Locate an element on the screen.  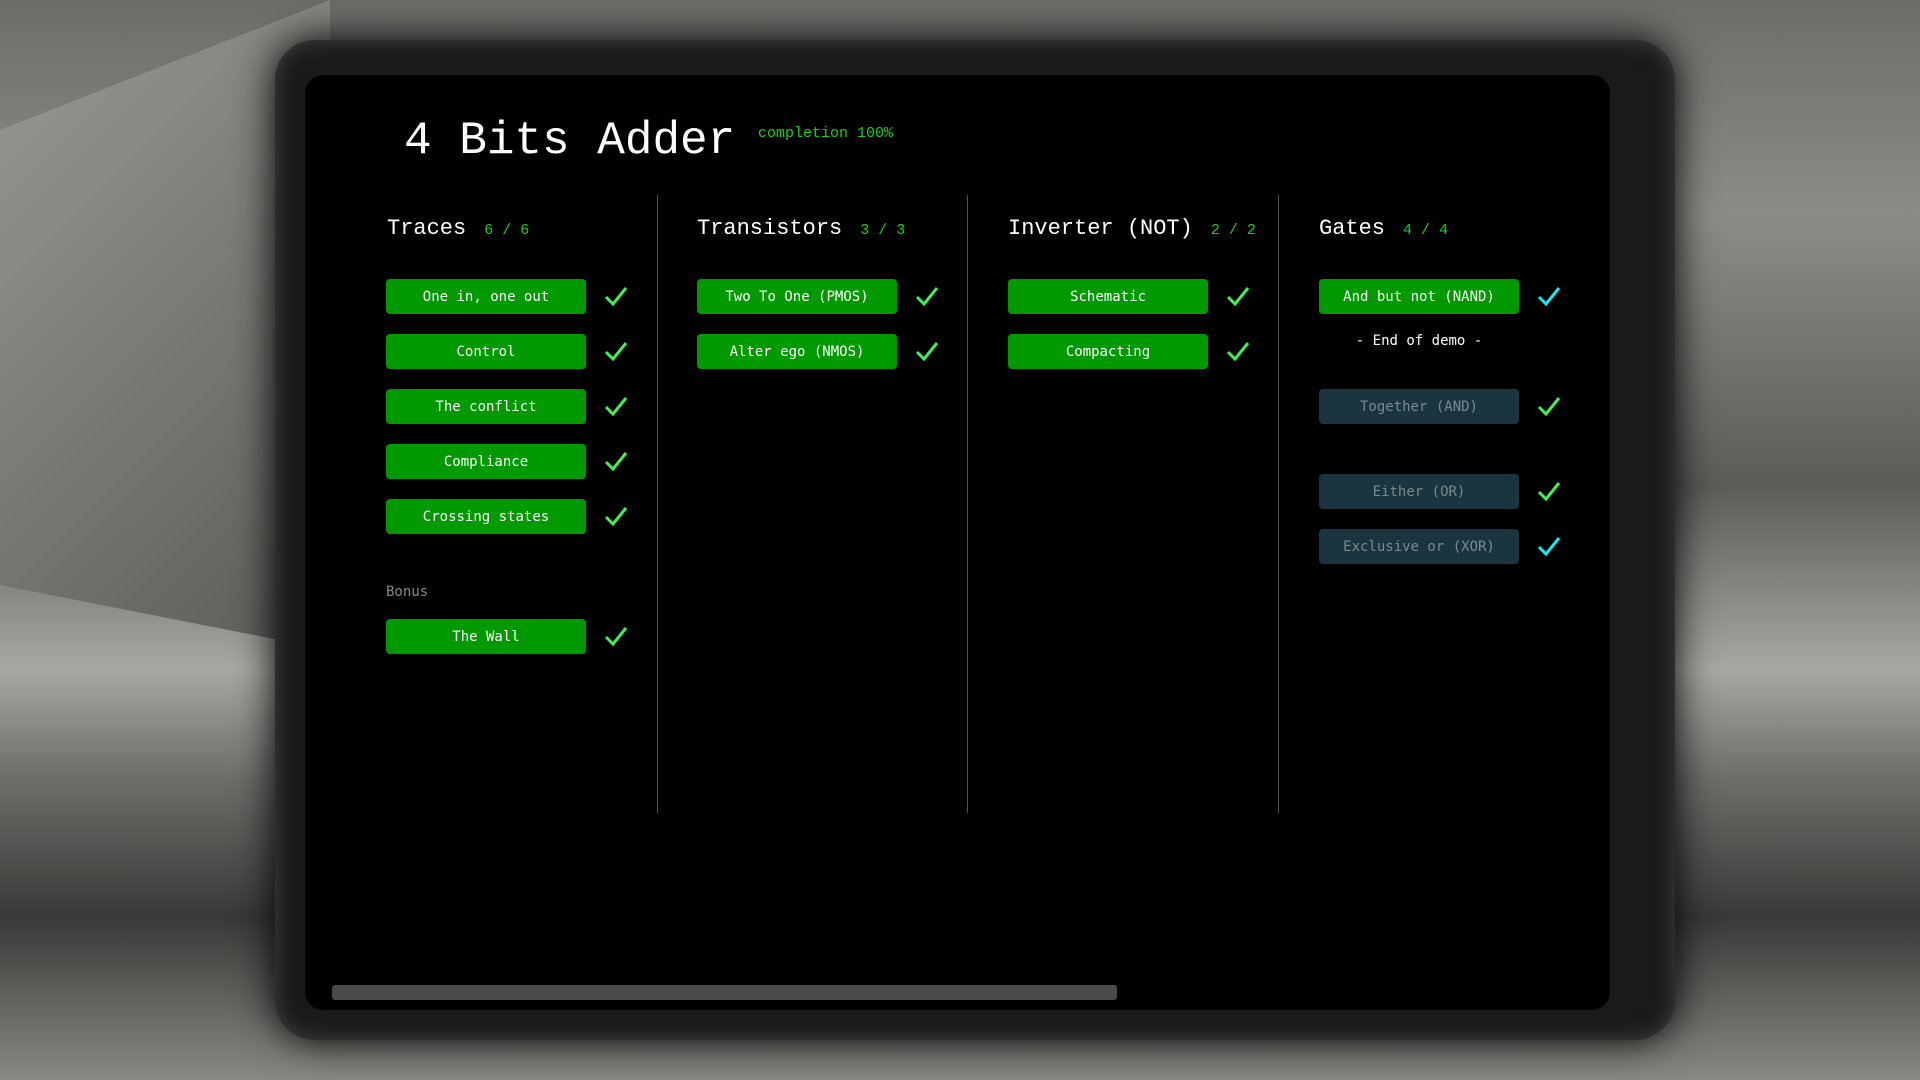
level-button: Control is located at coordinates (486, 351).